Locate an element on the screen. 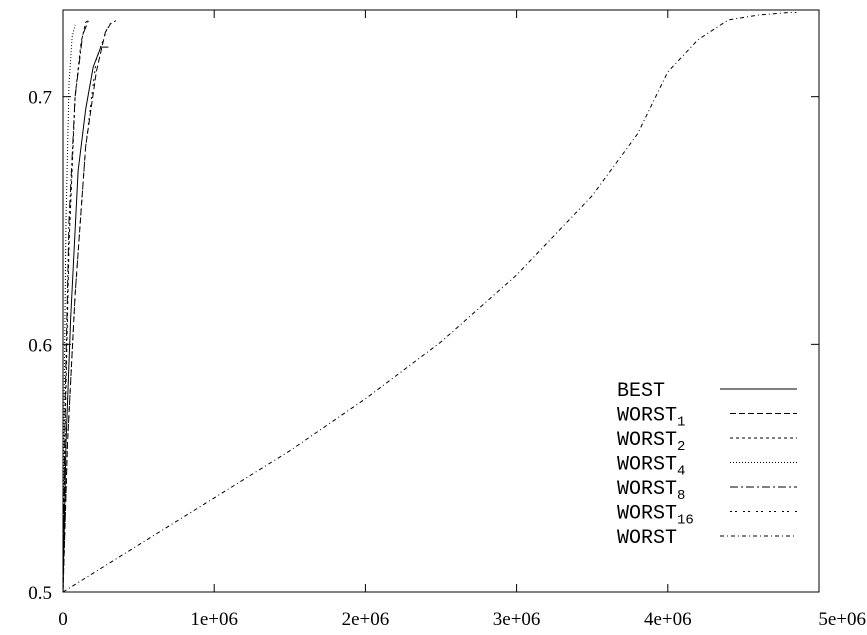 The width and height of the screenshot is (867, 635). legend-label: WORST16 is located at coordinates (655, 516).